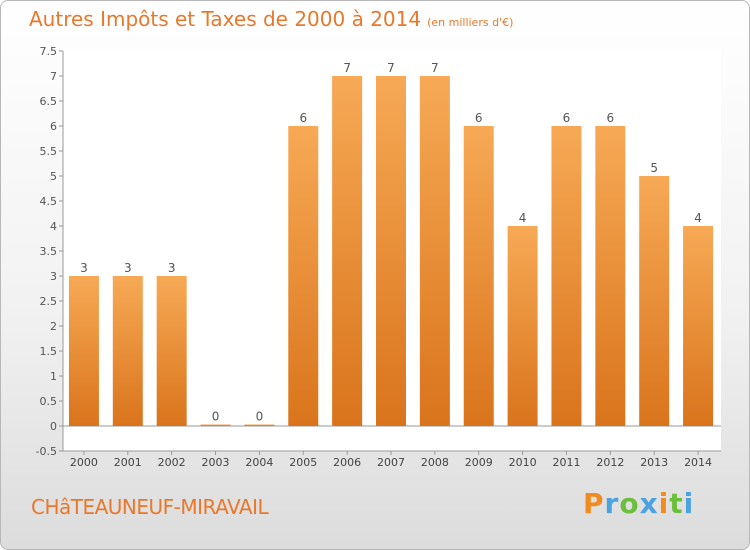 The width and height of the screenshot is (750, 550). Describe the element at coordinates (53, 326) in the screenshot. I see `y-tick-label: 2` at that location.